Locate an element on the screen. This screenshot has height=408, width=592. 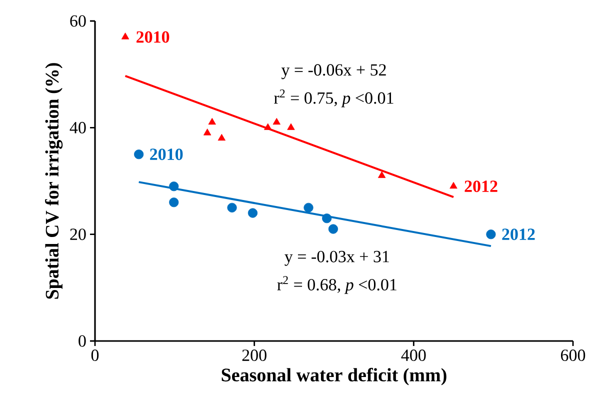
x-tick-label: 0 is located at coordinates (95, 356).